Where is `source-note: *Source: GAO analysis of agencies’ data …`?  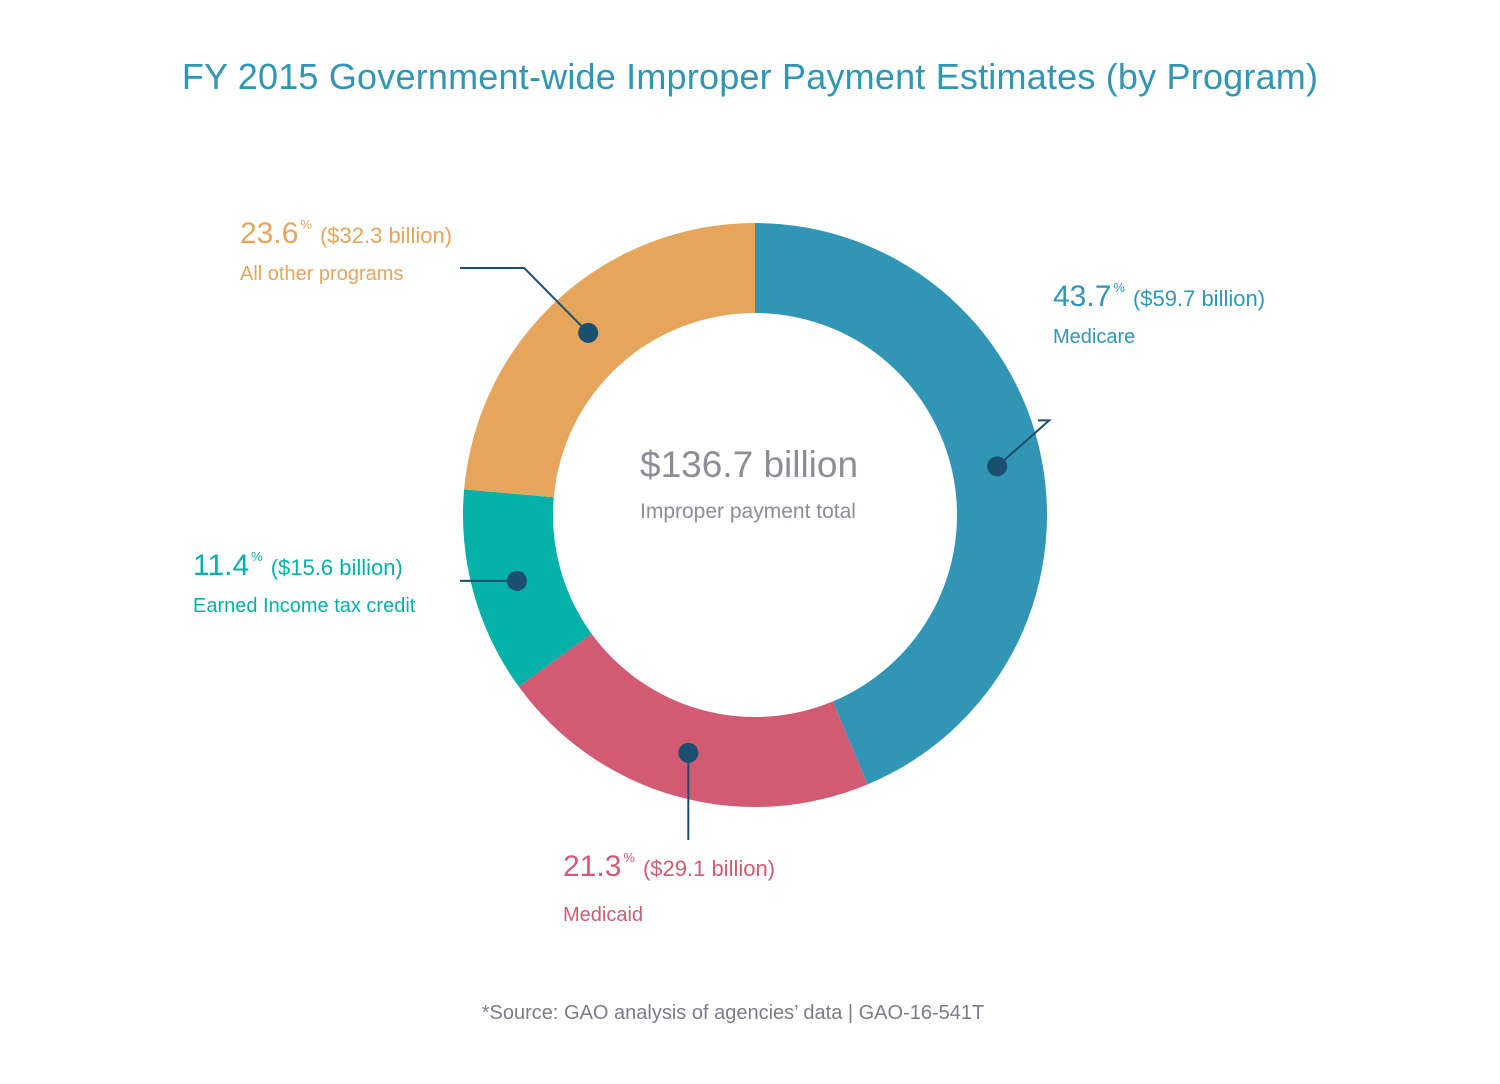 source-note: *Source: GAO analysis of agencies’ data … is located at coordinates (733, 1013).